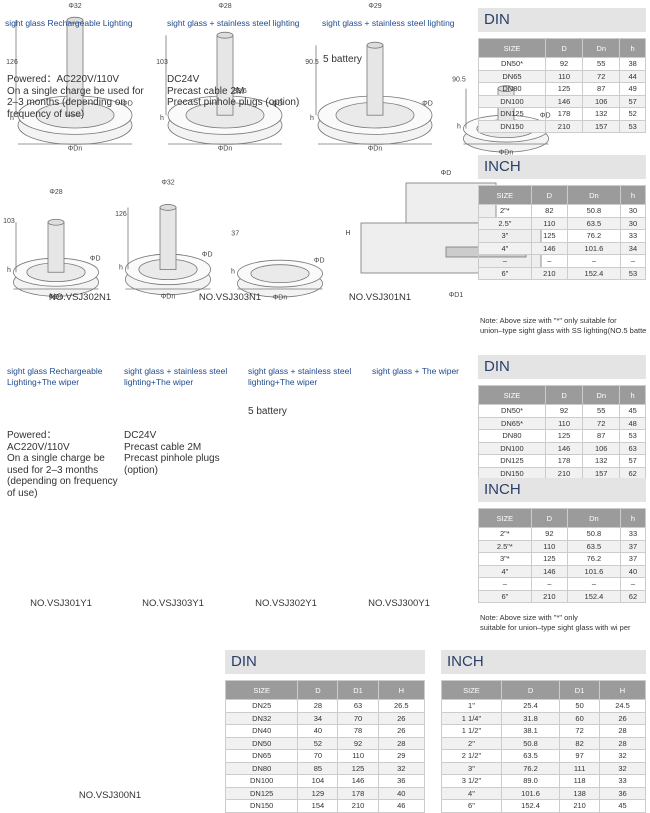  Describe the element at coordinates (601, 411) in the screenshot. I see `cell: 55` at that location.